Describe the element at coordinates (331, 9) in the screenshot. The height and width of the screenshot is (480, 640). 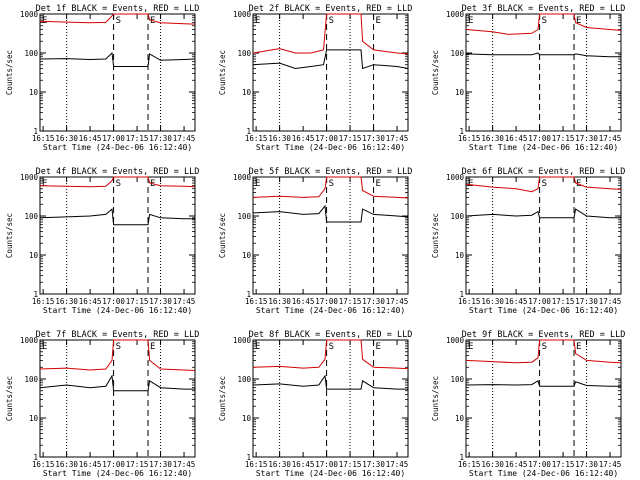
I see `panel-title: Det 2f BLACK = Events, RED = LLD` at that location.